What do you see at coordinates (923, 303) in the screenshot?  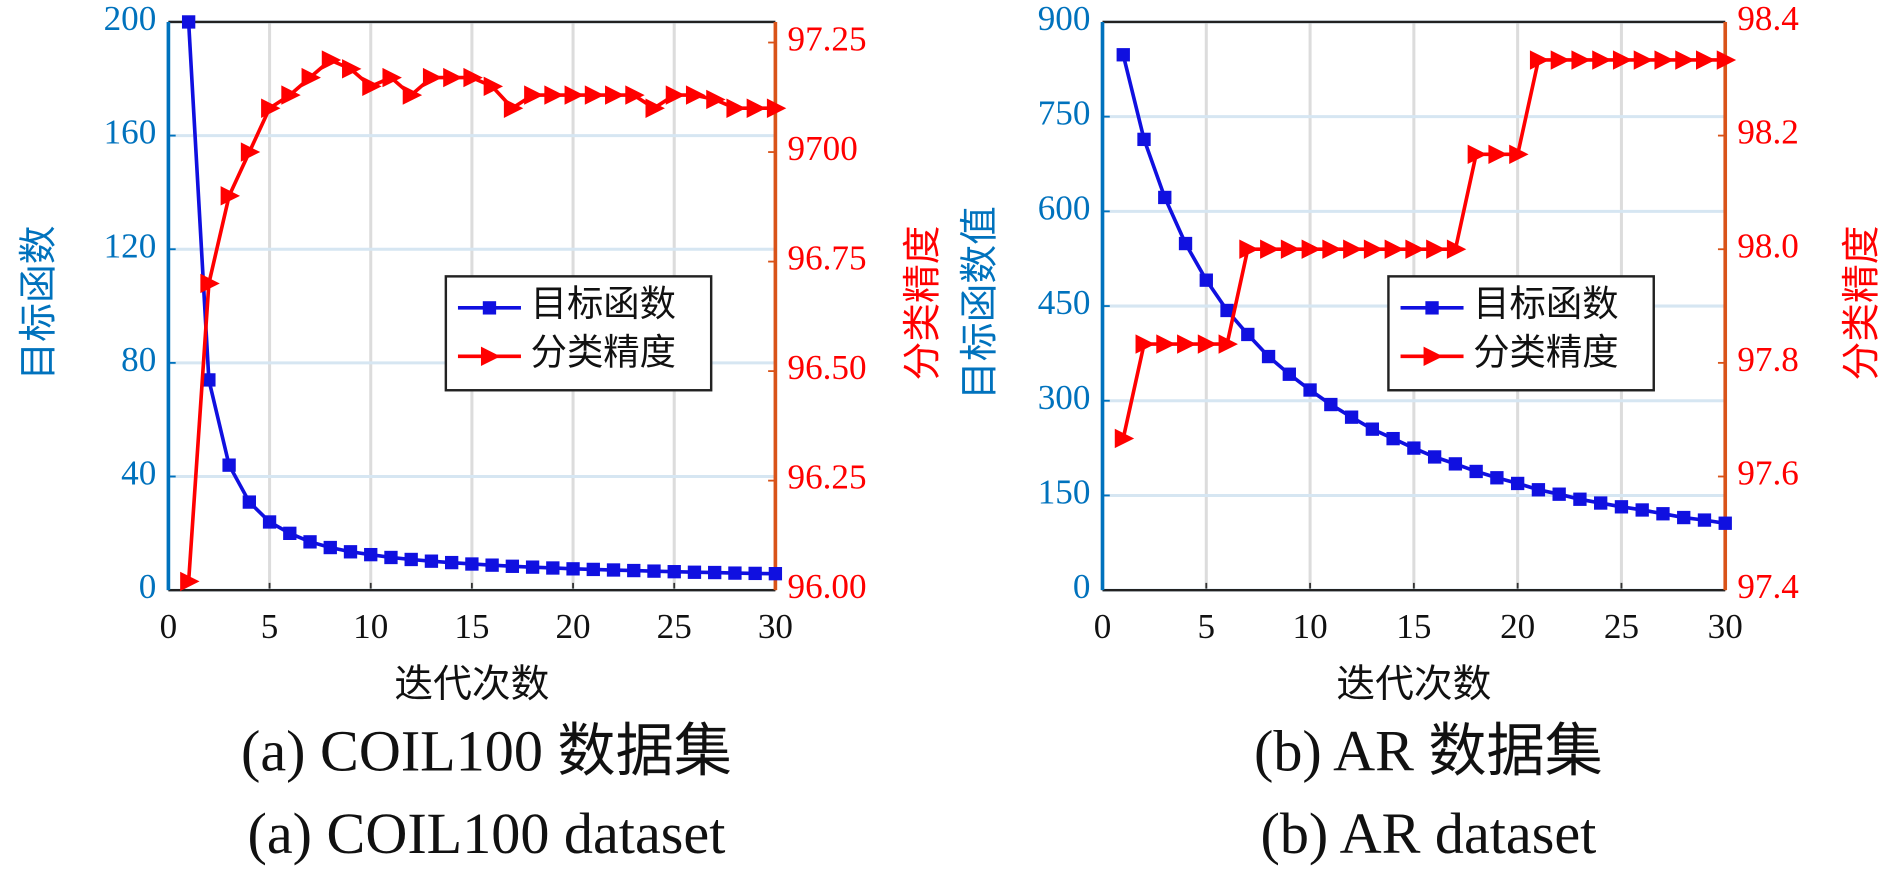 I see `y2-axis-label: 分类精度` at bounding box center [923, 303].